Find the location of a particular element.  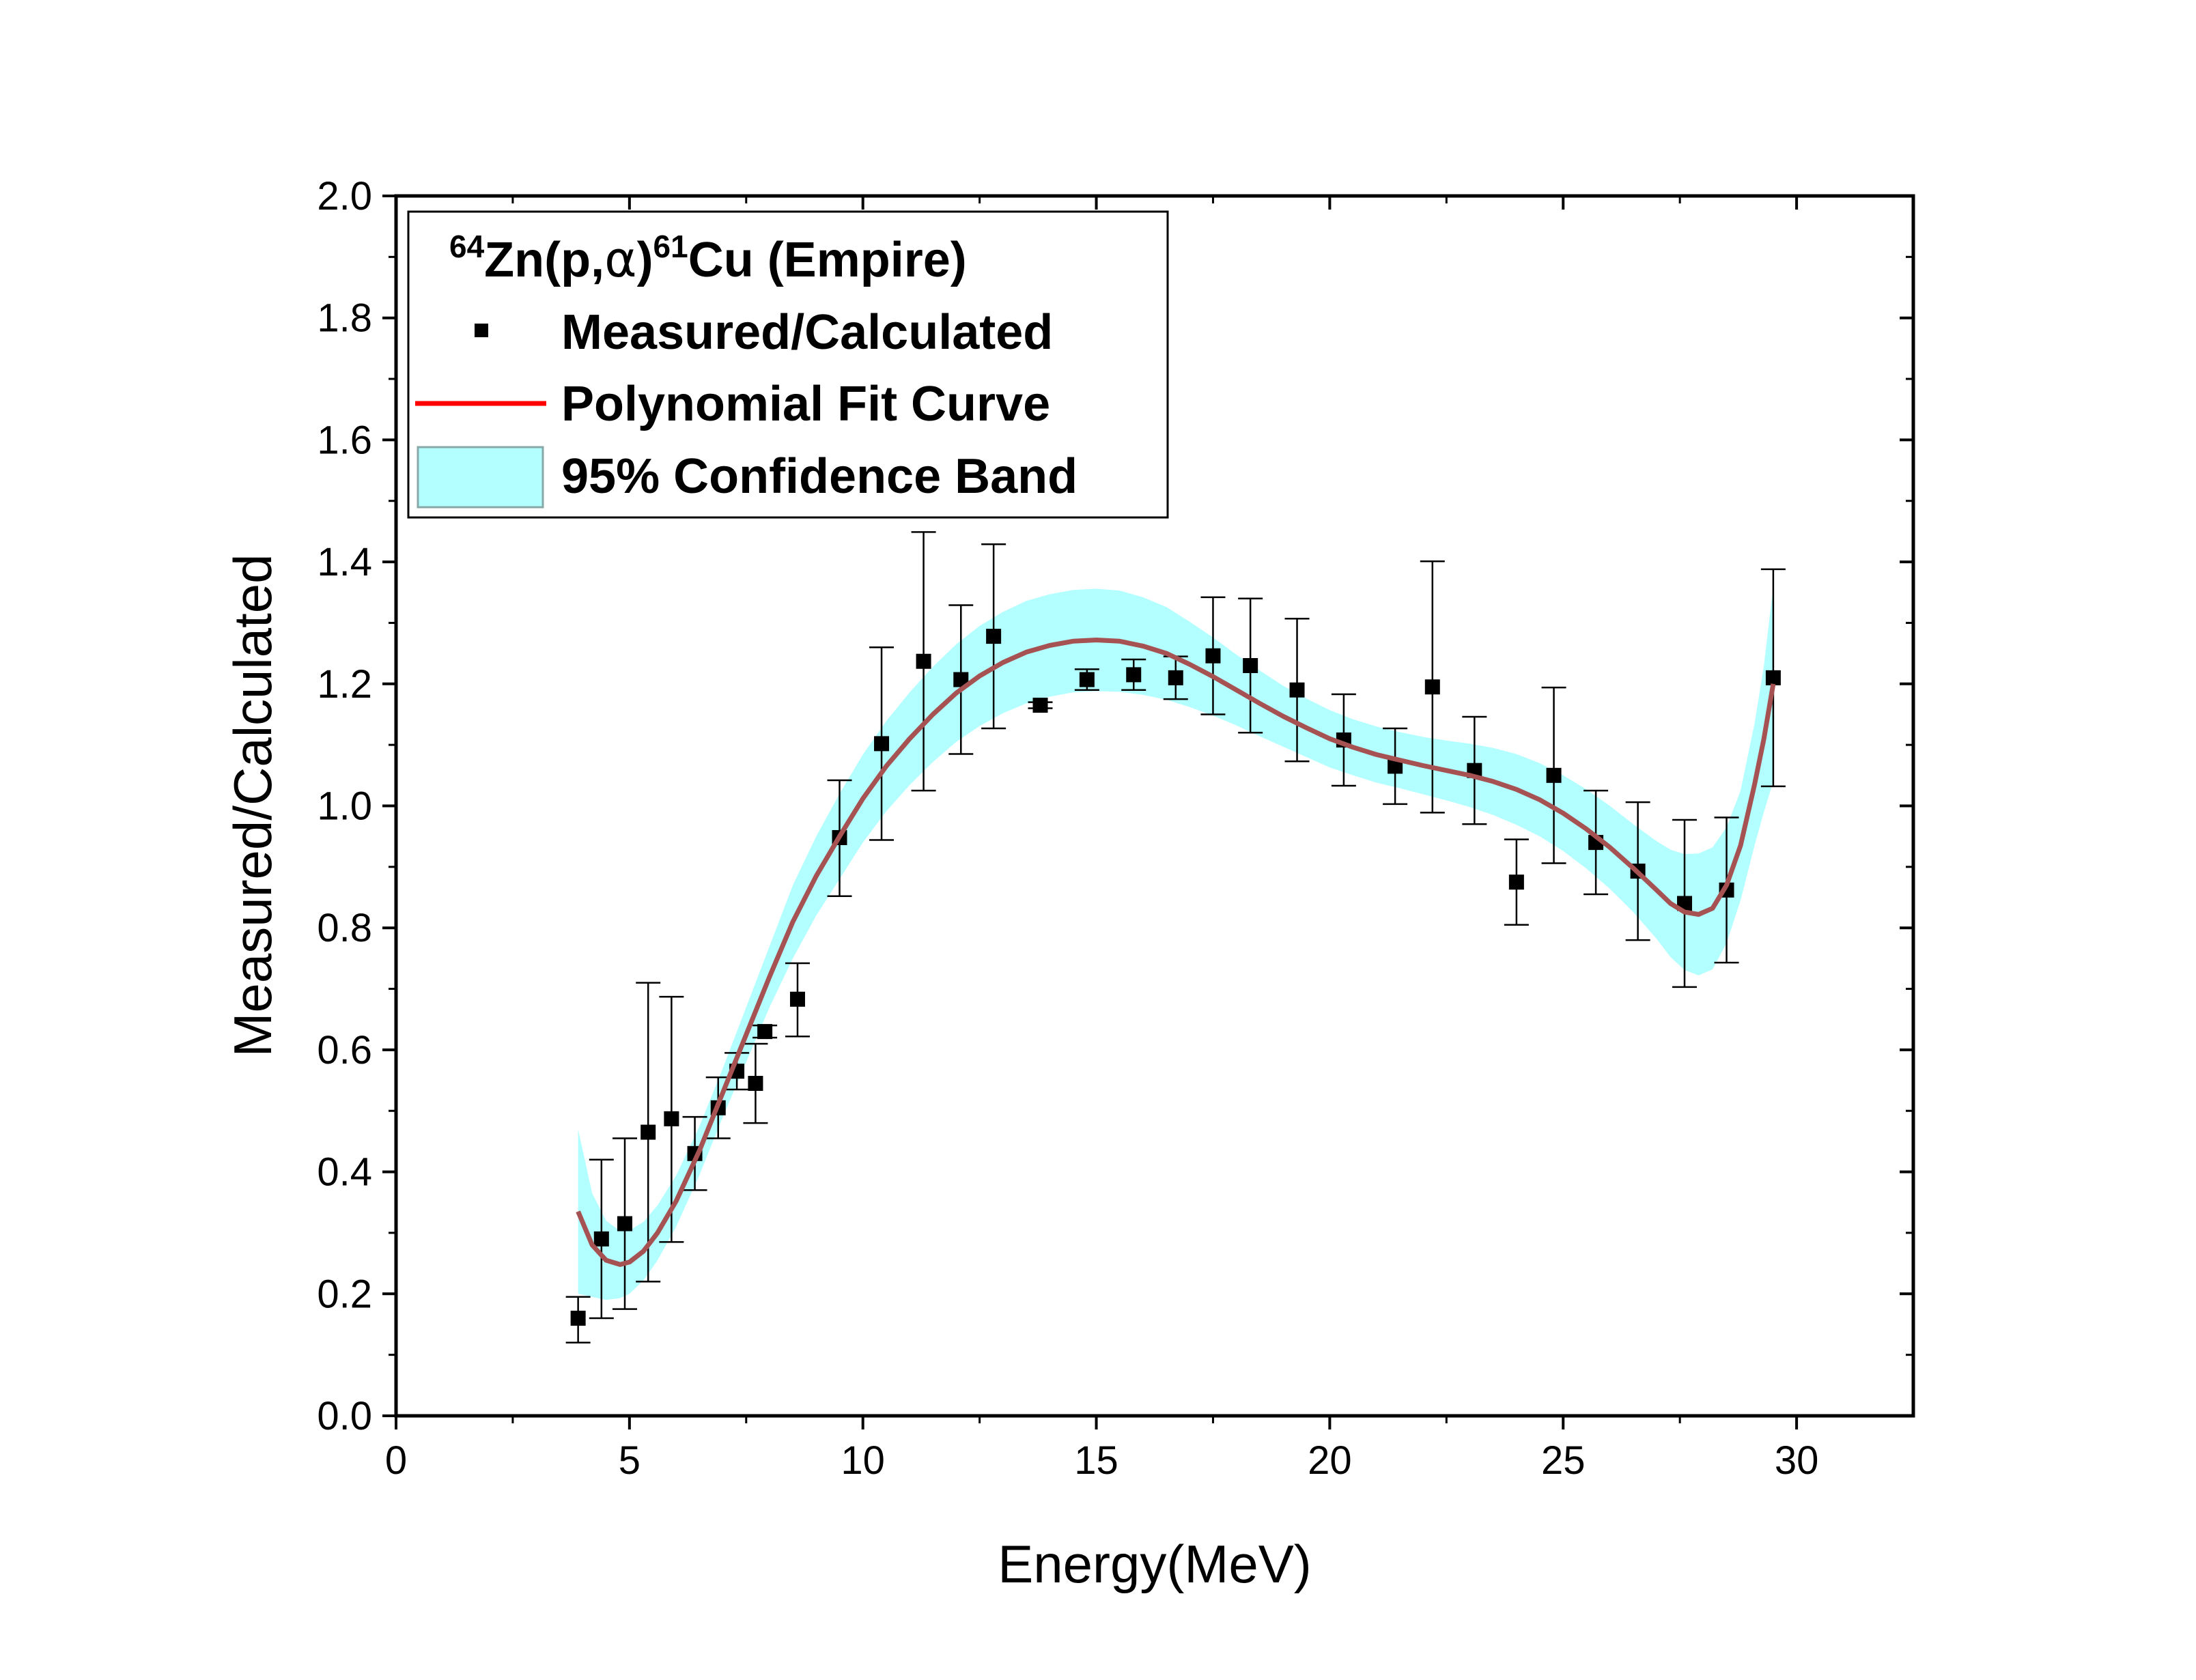

legend-title-mass-target: 64 is located at coordinates (467, 246).